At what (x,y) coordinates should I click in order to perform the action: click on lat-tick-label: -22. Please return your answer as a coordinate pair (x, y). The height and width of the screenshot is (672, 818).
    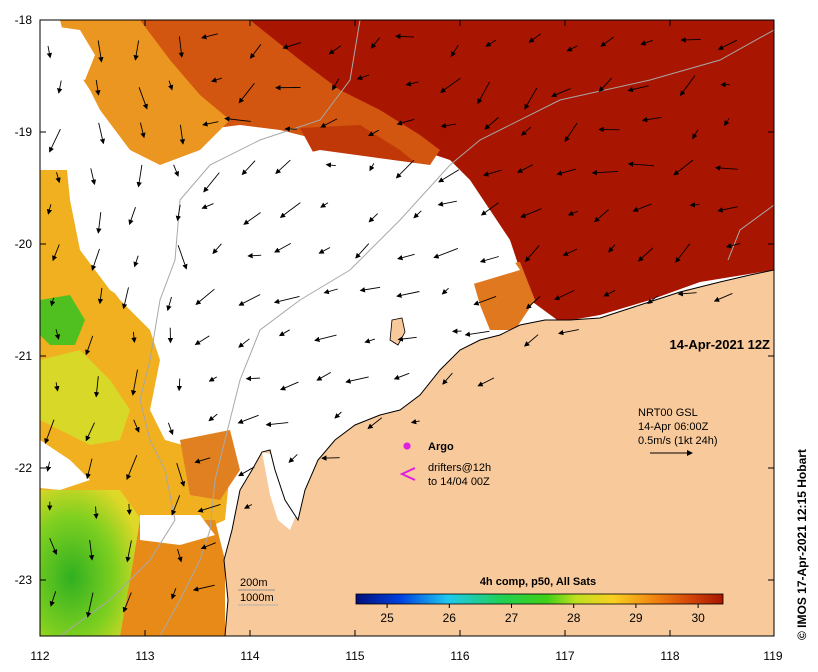
    Looking at the image, I should click on (24, 468).